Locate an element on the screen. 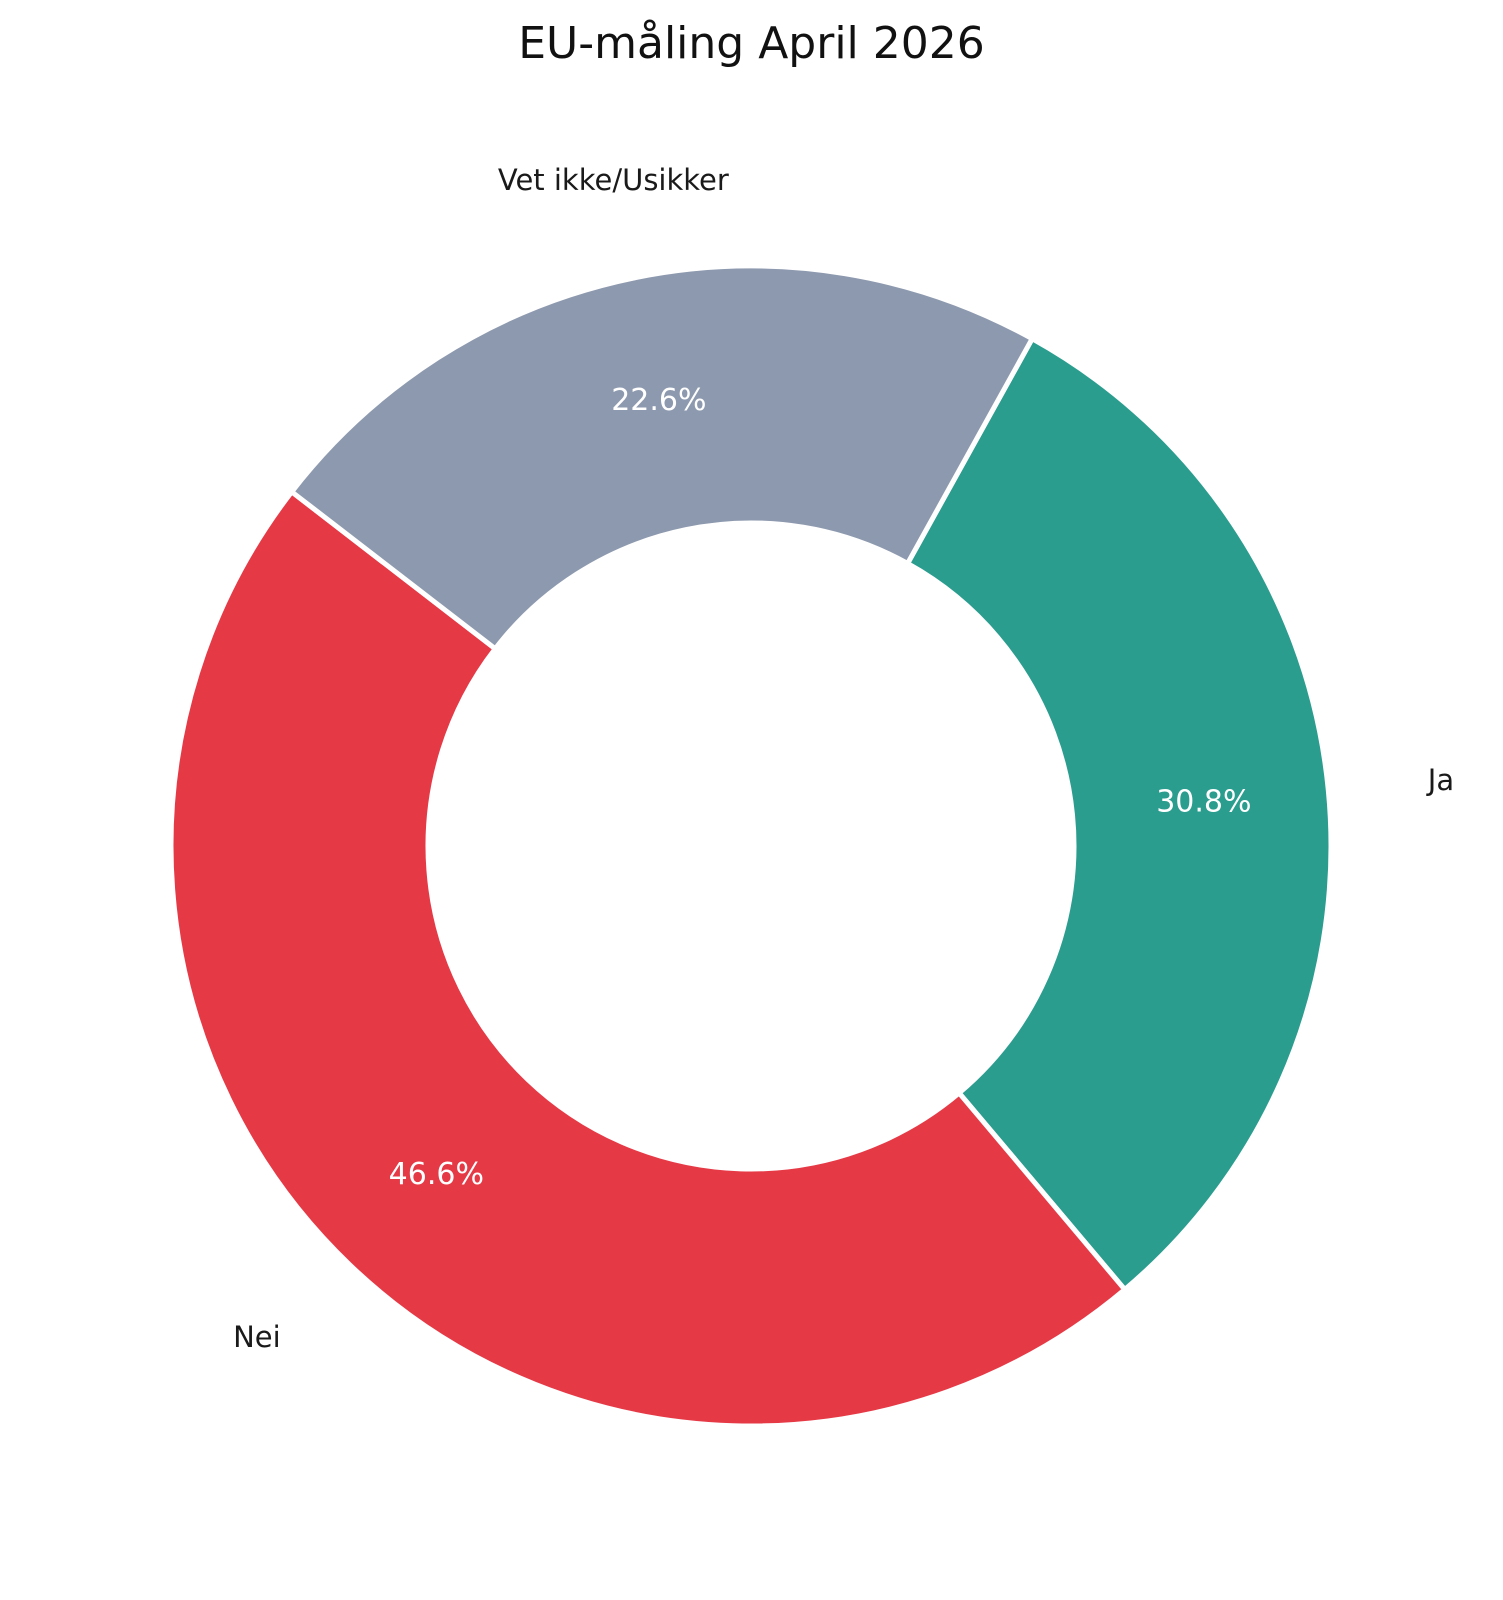 This screenshot has width=1503, height=1600. category-label: Ja is located at coordinates (1440, 780).